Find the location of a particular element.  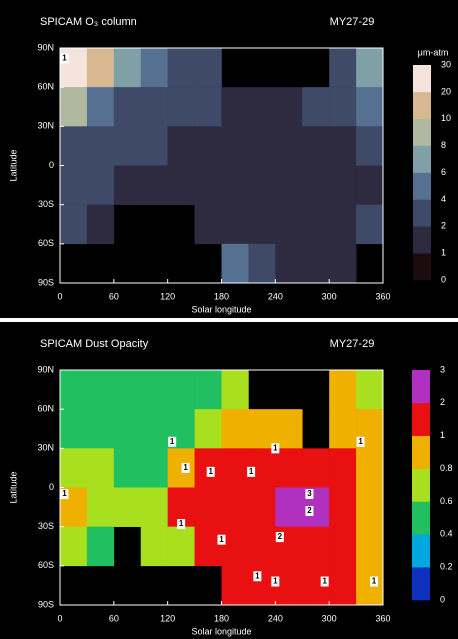

colorbar-tick-label: 0.8 is located at coordinates (446, 468).